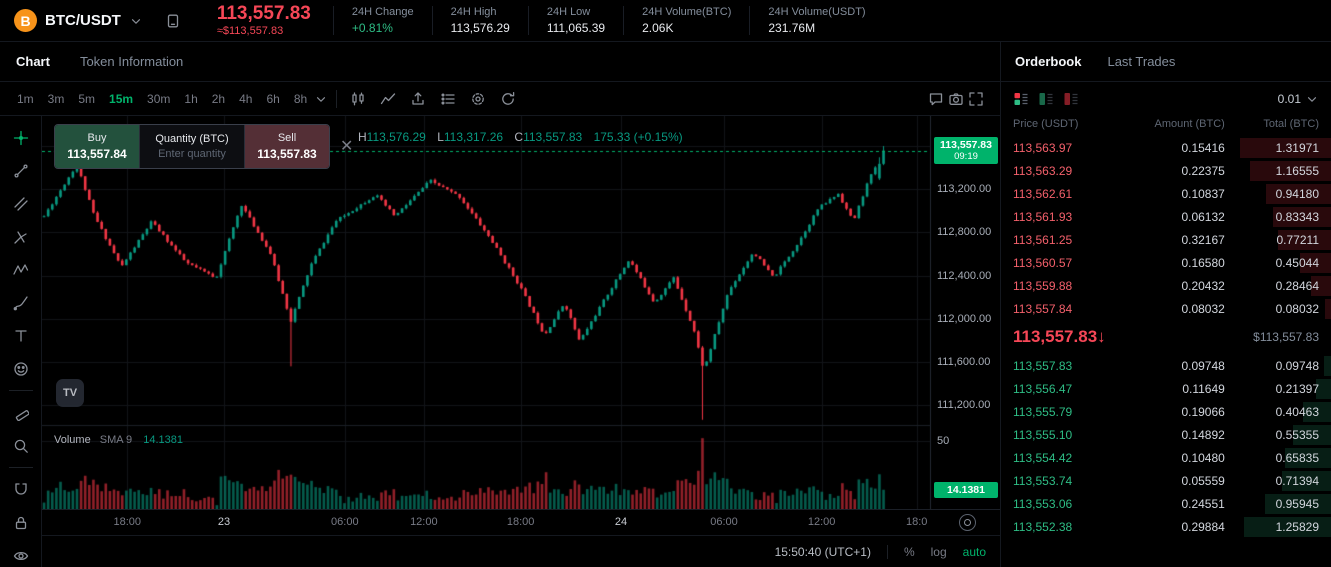  What do you see at coordinates (1203, 193) in the screenshot?
I see `ask-amount: 0.10837` at bounding box center [1203, 193].